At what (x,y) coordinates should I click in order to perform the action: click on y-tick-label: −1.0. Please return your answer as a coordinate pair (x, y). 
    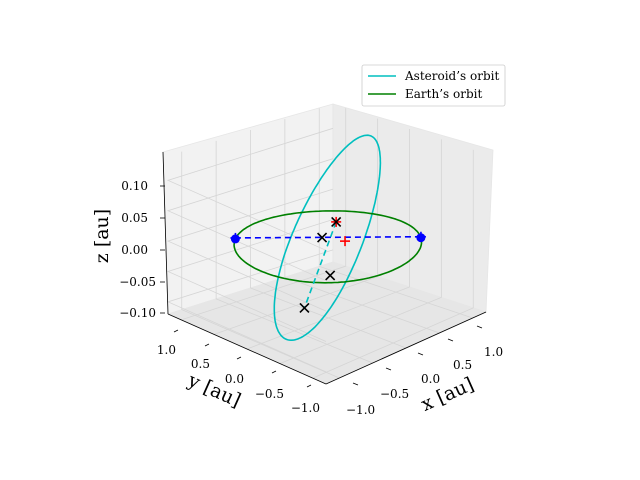
    Looking at the image, I should click on (305, 408).